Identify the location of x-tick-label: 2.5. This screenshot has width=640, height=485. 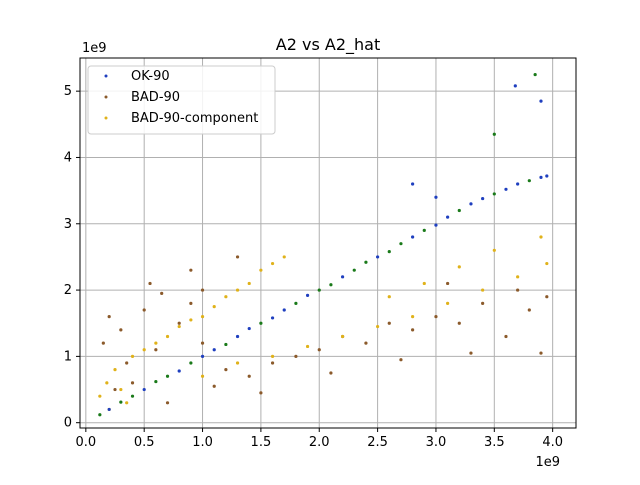
(377, 442).